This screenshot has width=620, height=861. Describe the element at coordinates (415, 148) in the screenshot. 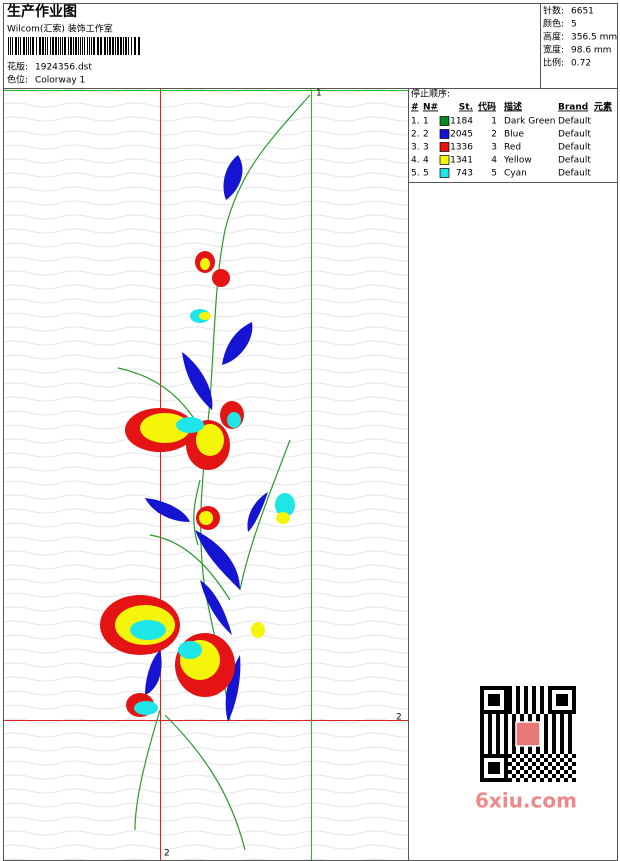

I see `row-index: 3.` at that location.